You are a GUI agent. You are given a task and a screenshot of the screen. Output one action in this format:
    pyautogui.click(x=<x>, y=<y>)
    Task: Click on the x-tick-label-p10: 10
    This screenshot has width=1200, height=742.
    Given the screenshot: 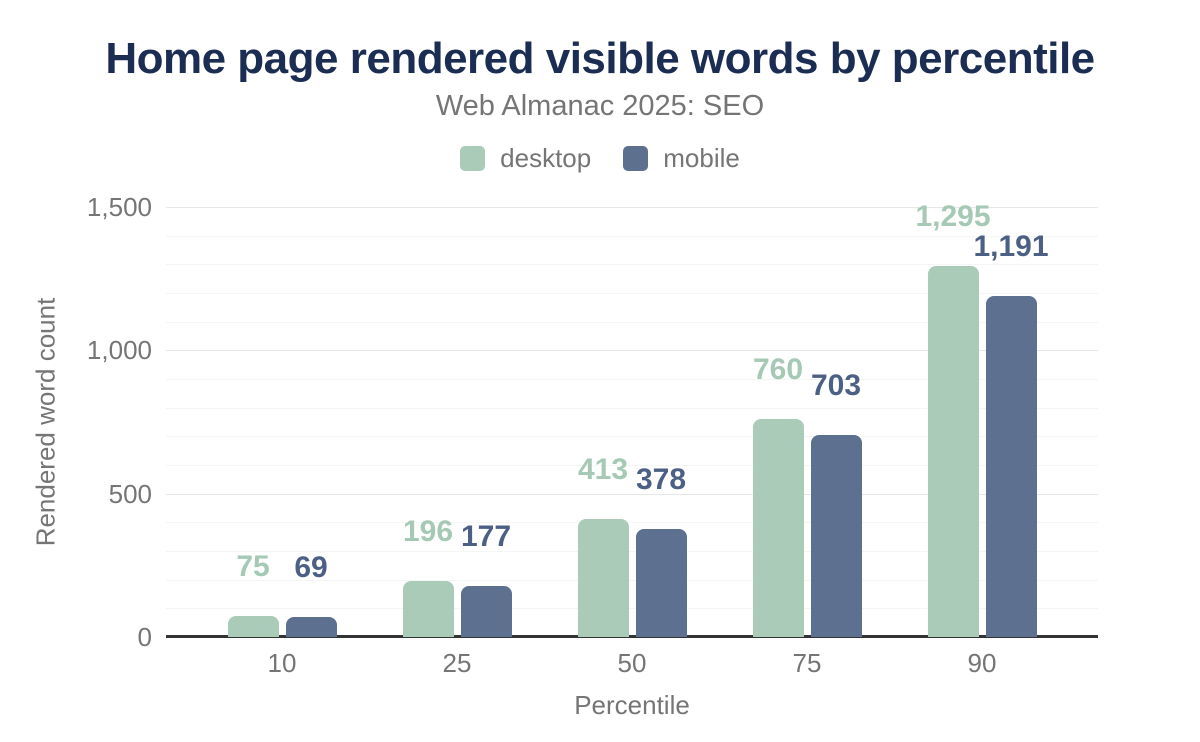 What is the action you would take?
    pyautogui.click(x=282, y=663)
    